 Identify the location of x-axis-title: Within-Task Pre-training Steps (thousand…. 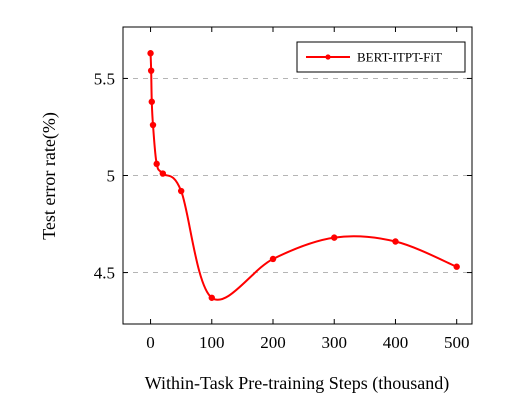
(297, 383).